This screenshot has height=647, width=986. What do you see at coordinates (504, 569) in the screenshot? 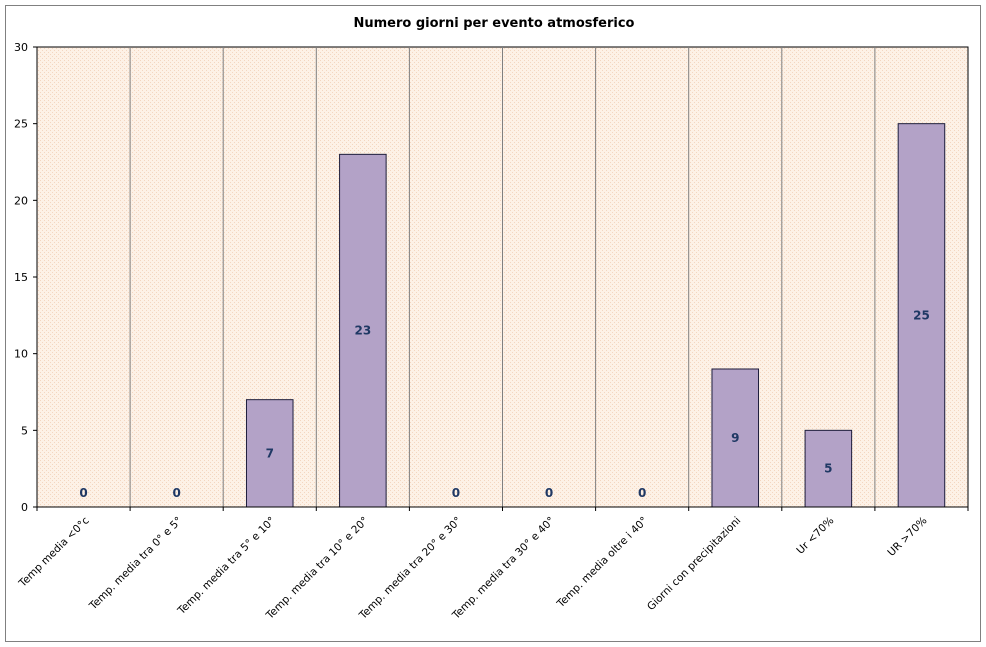
I see `x-tick-label: Temp. media tra 30° e 40°` at bounding box center [504, 569].